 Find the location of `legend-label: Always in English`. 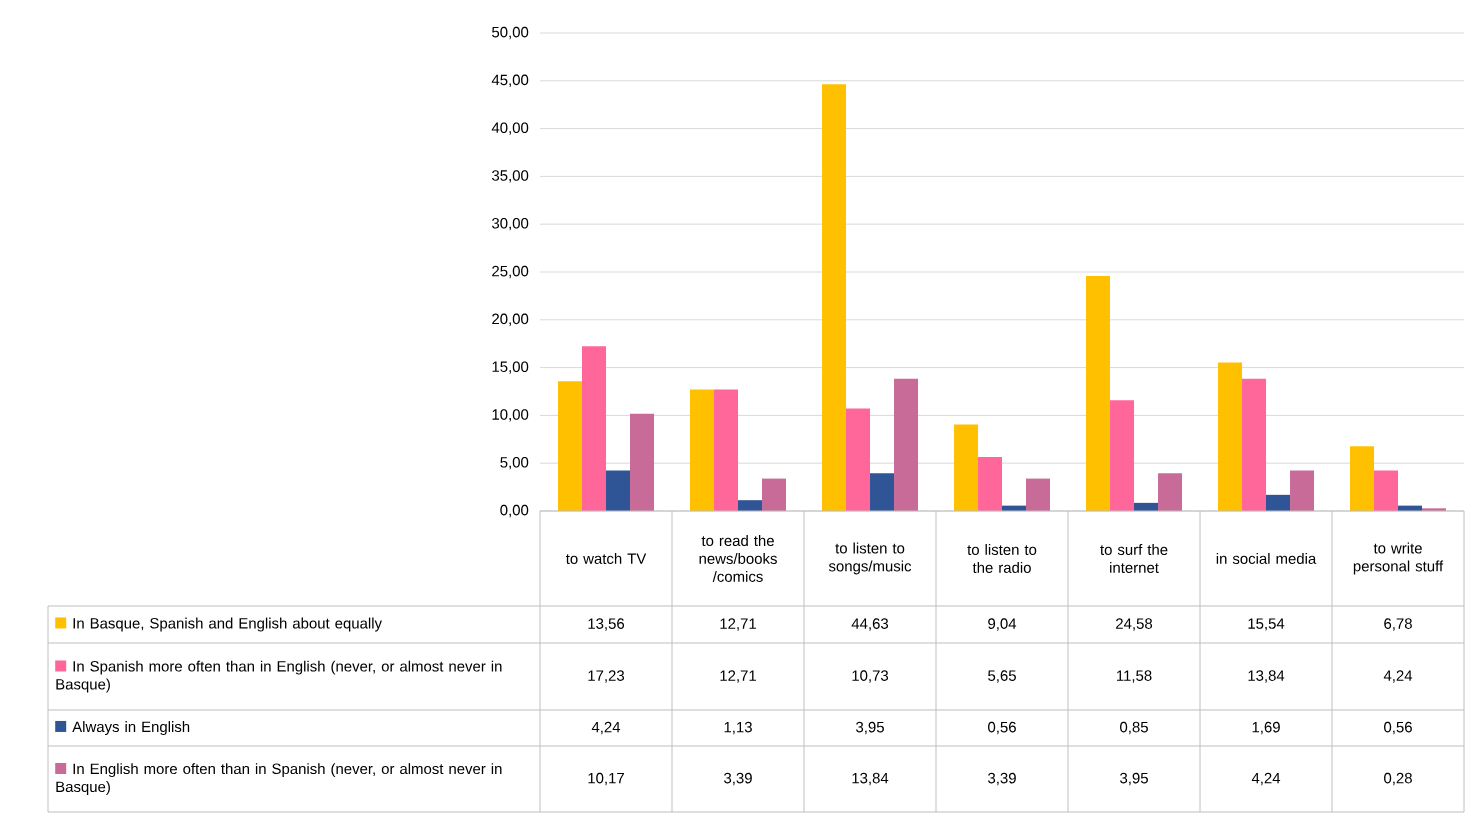

legend-label: Always in English is located at coordinates (131, 728).